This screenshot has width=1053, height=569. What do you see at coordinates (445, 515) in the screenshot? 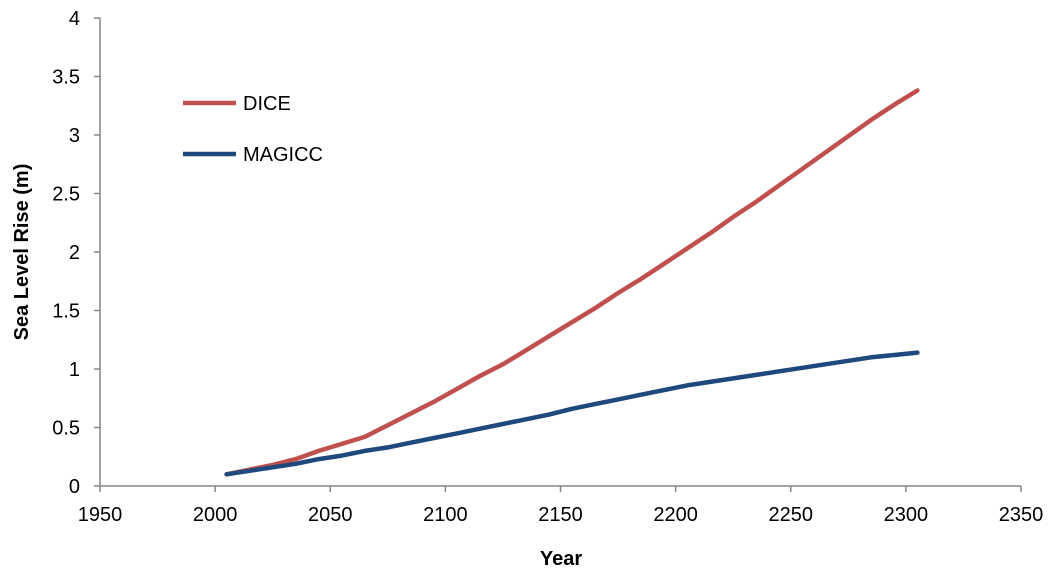
I see `x-tick-label: 2100` at bounding box center [445, 515].